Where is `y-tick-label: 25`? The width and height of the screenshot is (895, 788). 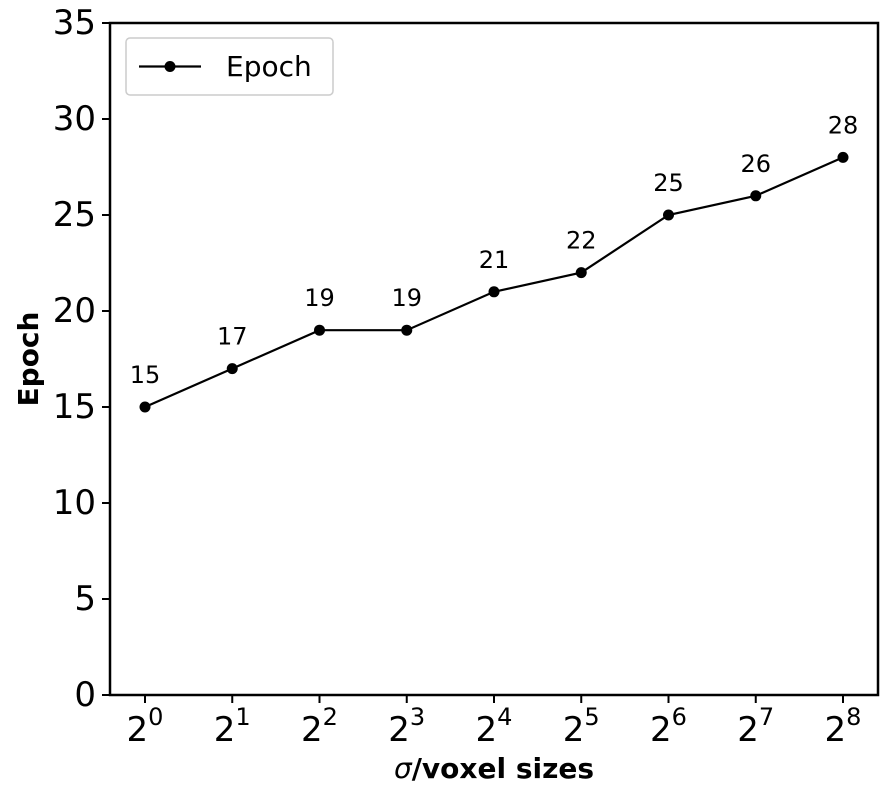 y-tick-label: 25 is located at coordinates (74, 215).